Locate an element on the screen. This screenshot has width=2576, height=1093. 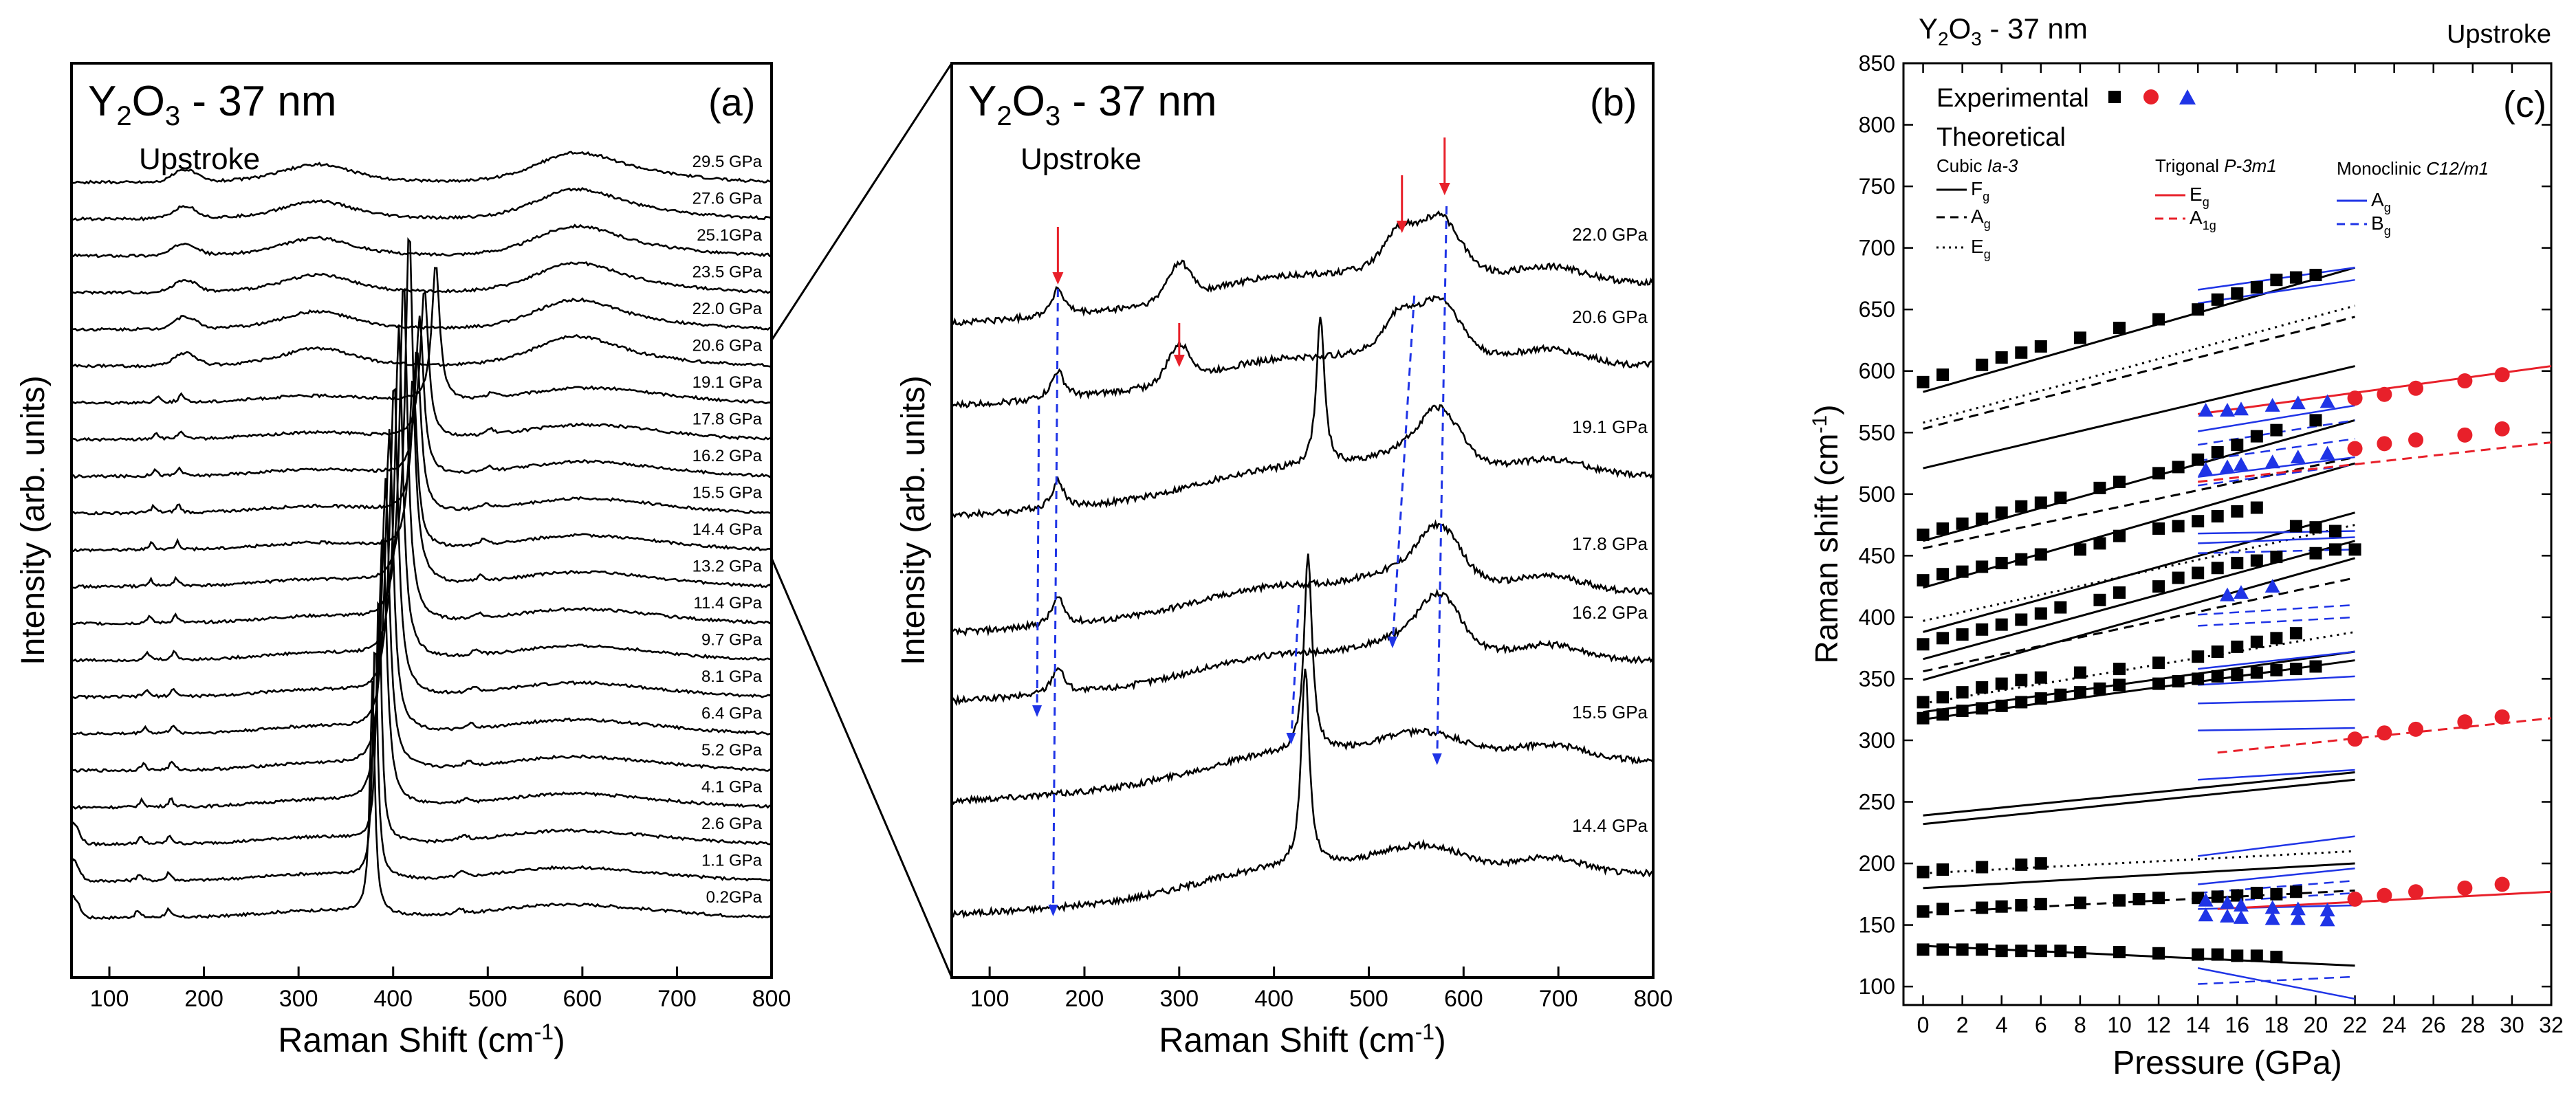
pressure-label-a: 14.4 GPa is located at coordinates (727, 529).